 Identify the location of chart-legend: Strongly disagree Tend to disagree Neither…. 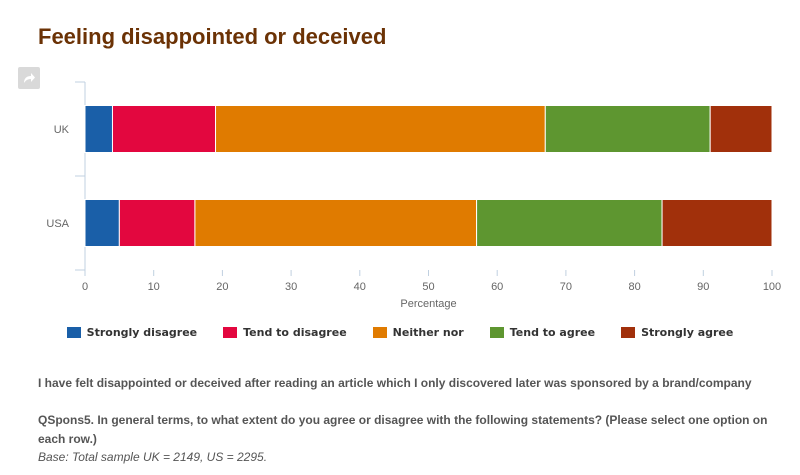
(400, 332).